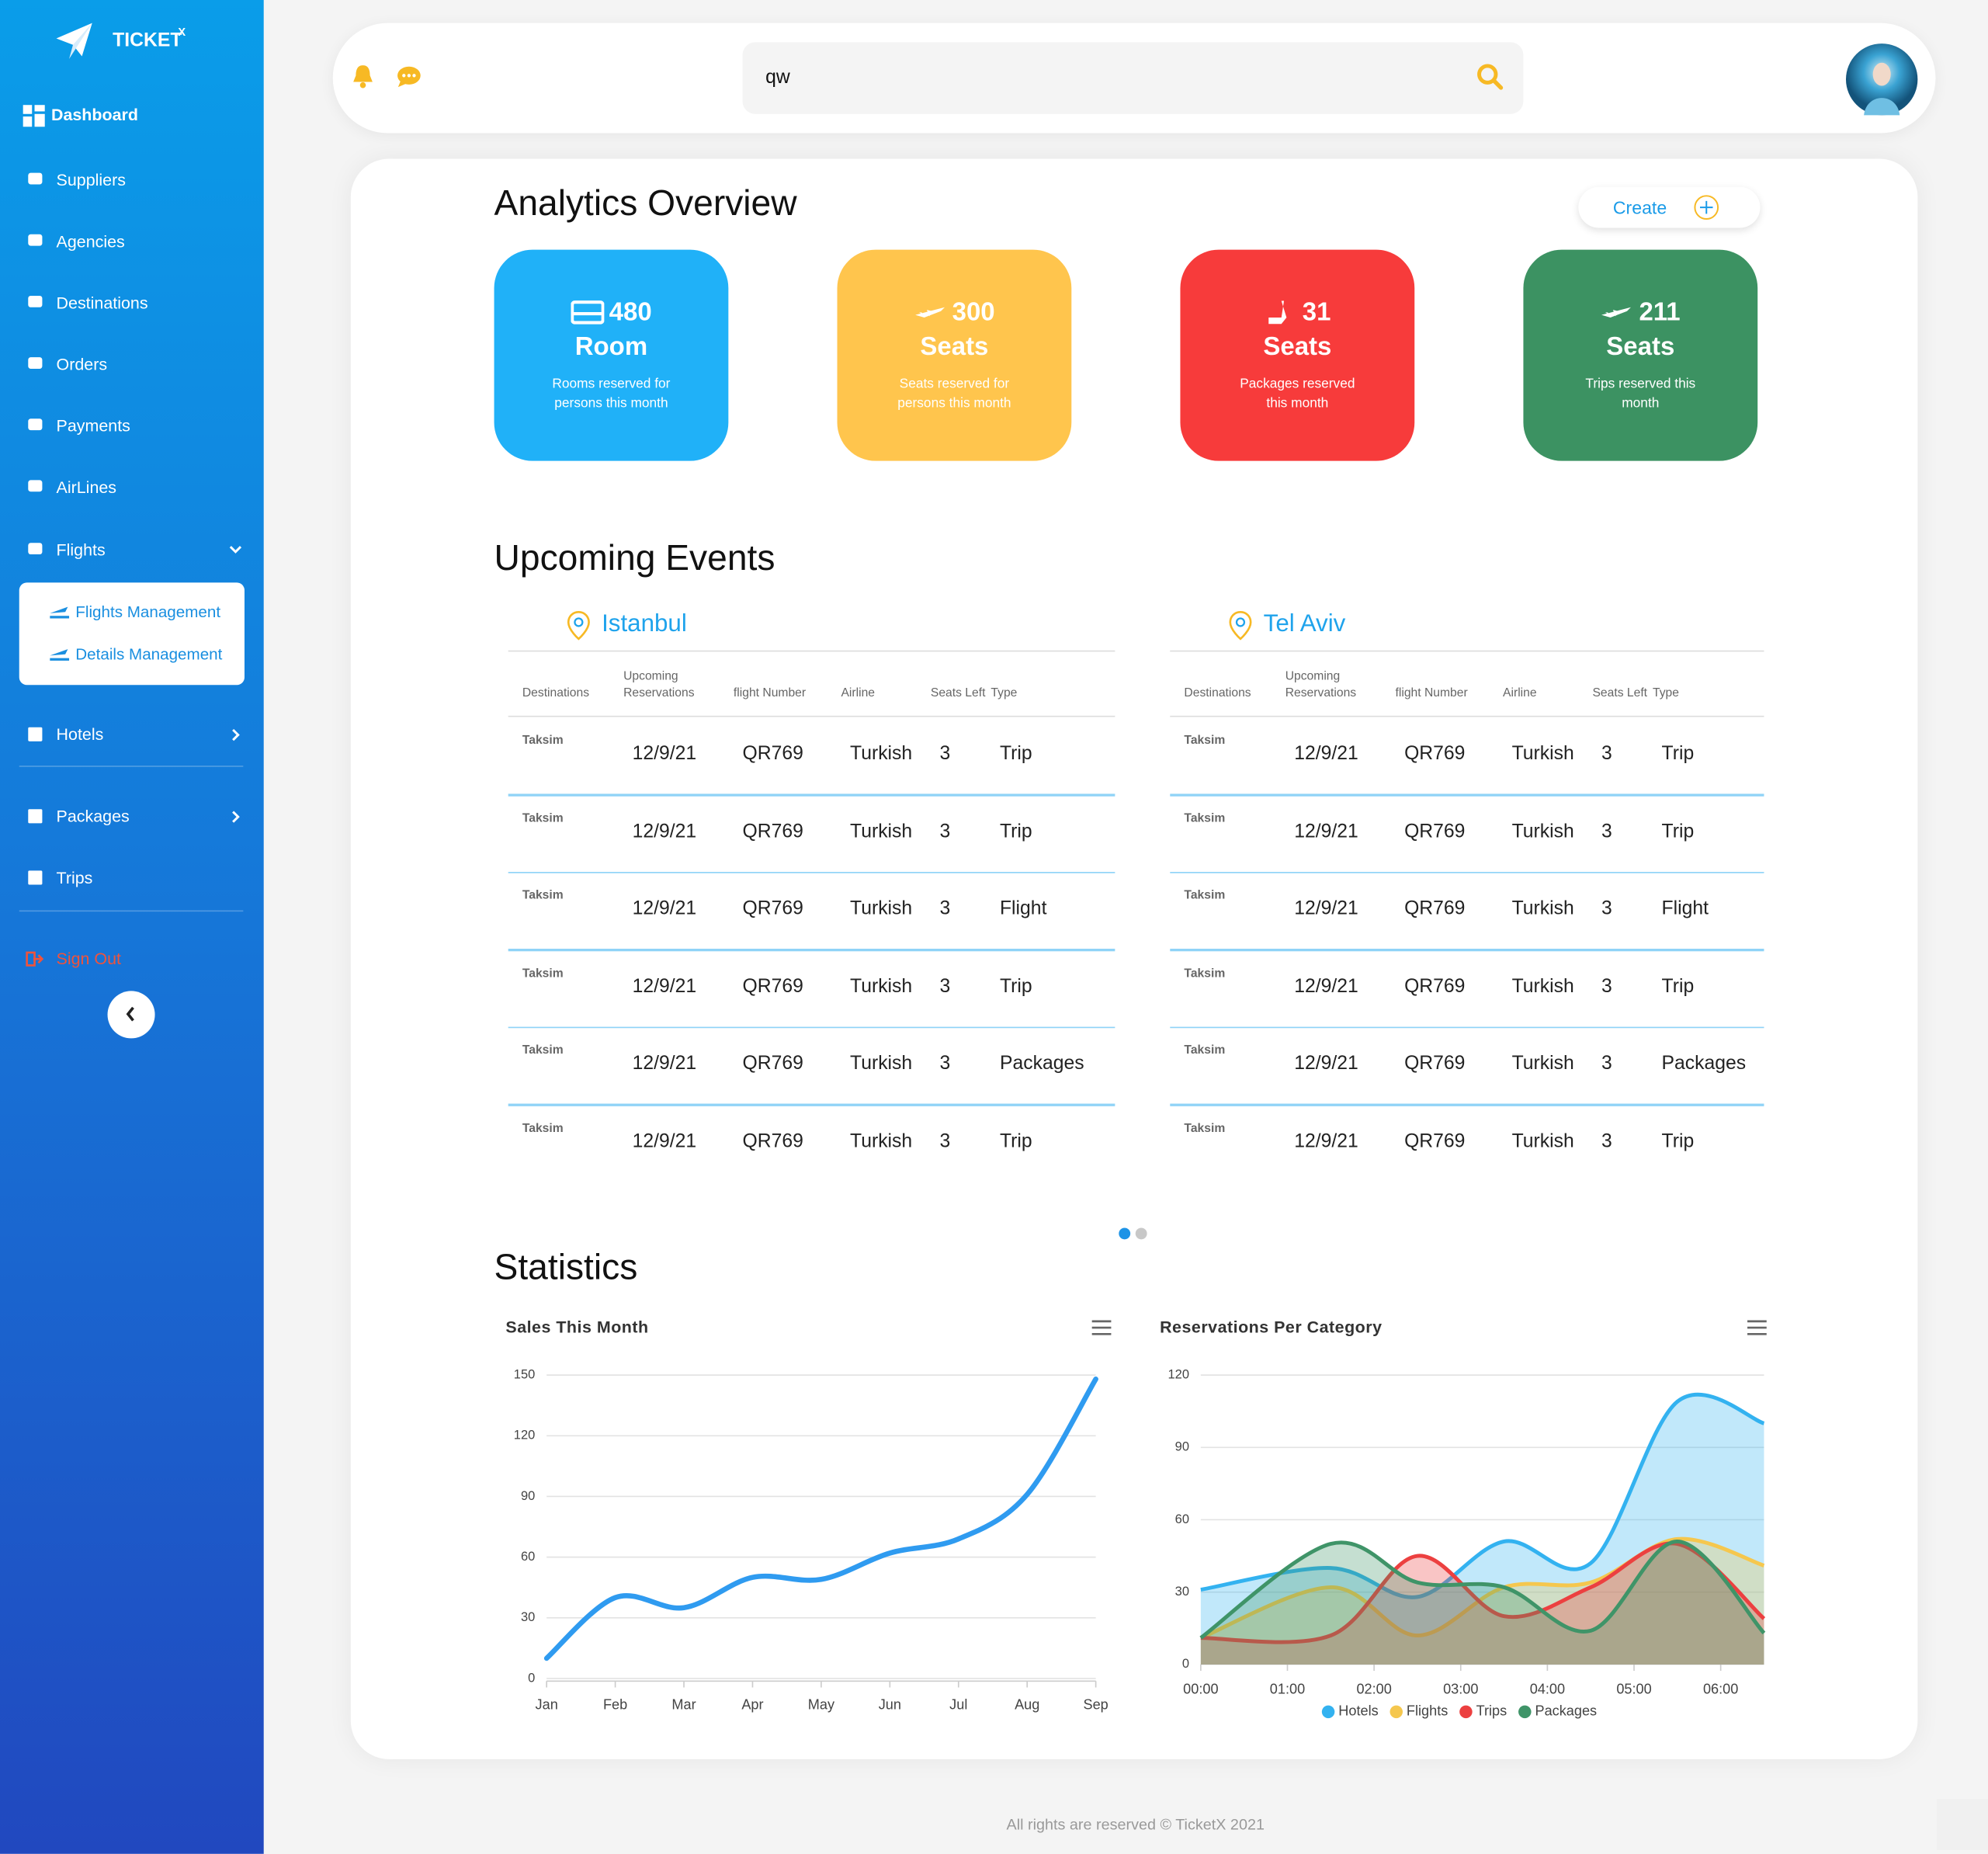 The height and width of the screenshot is (1854, 1988). I want to click on card-description: Trips reserved this month, so click(1640, 393).